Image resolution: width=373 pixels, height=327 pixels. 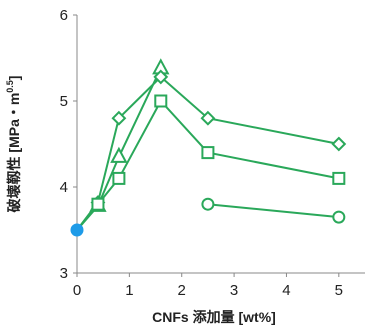 I want to click on y-tick-label: 4, so click(x=64, y=187).